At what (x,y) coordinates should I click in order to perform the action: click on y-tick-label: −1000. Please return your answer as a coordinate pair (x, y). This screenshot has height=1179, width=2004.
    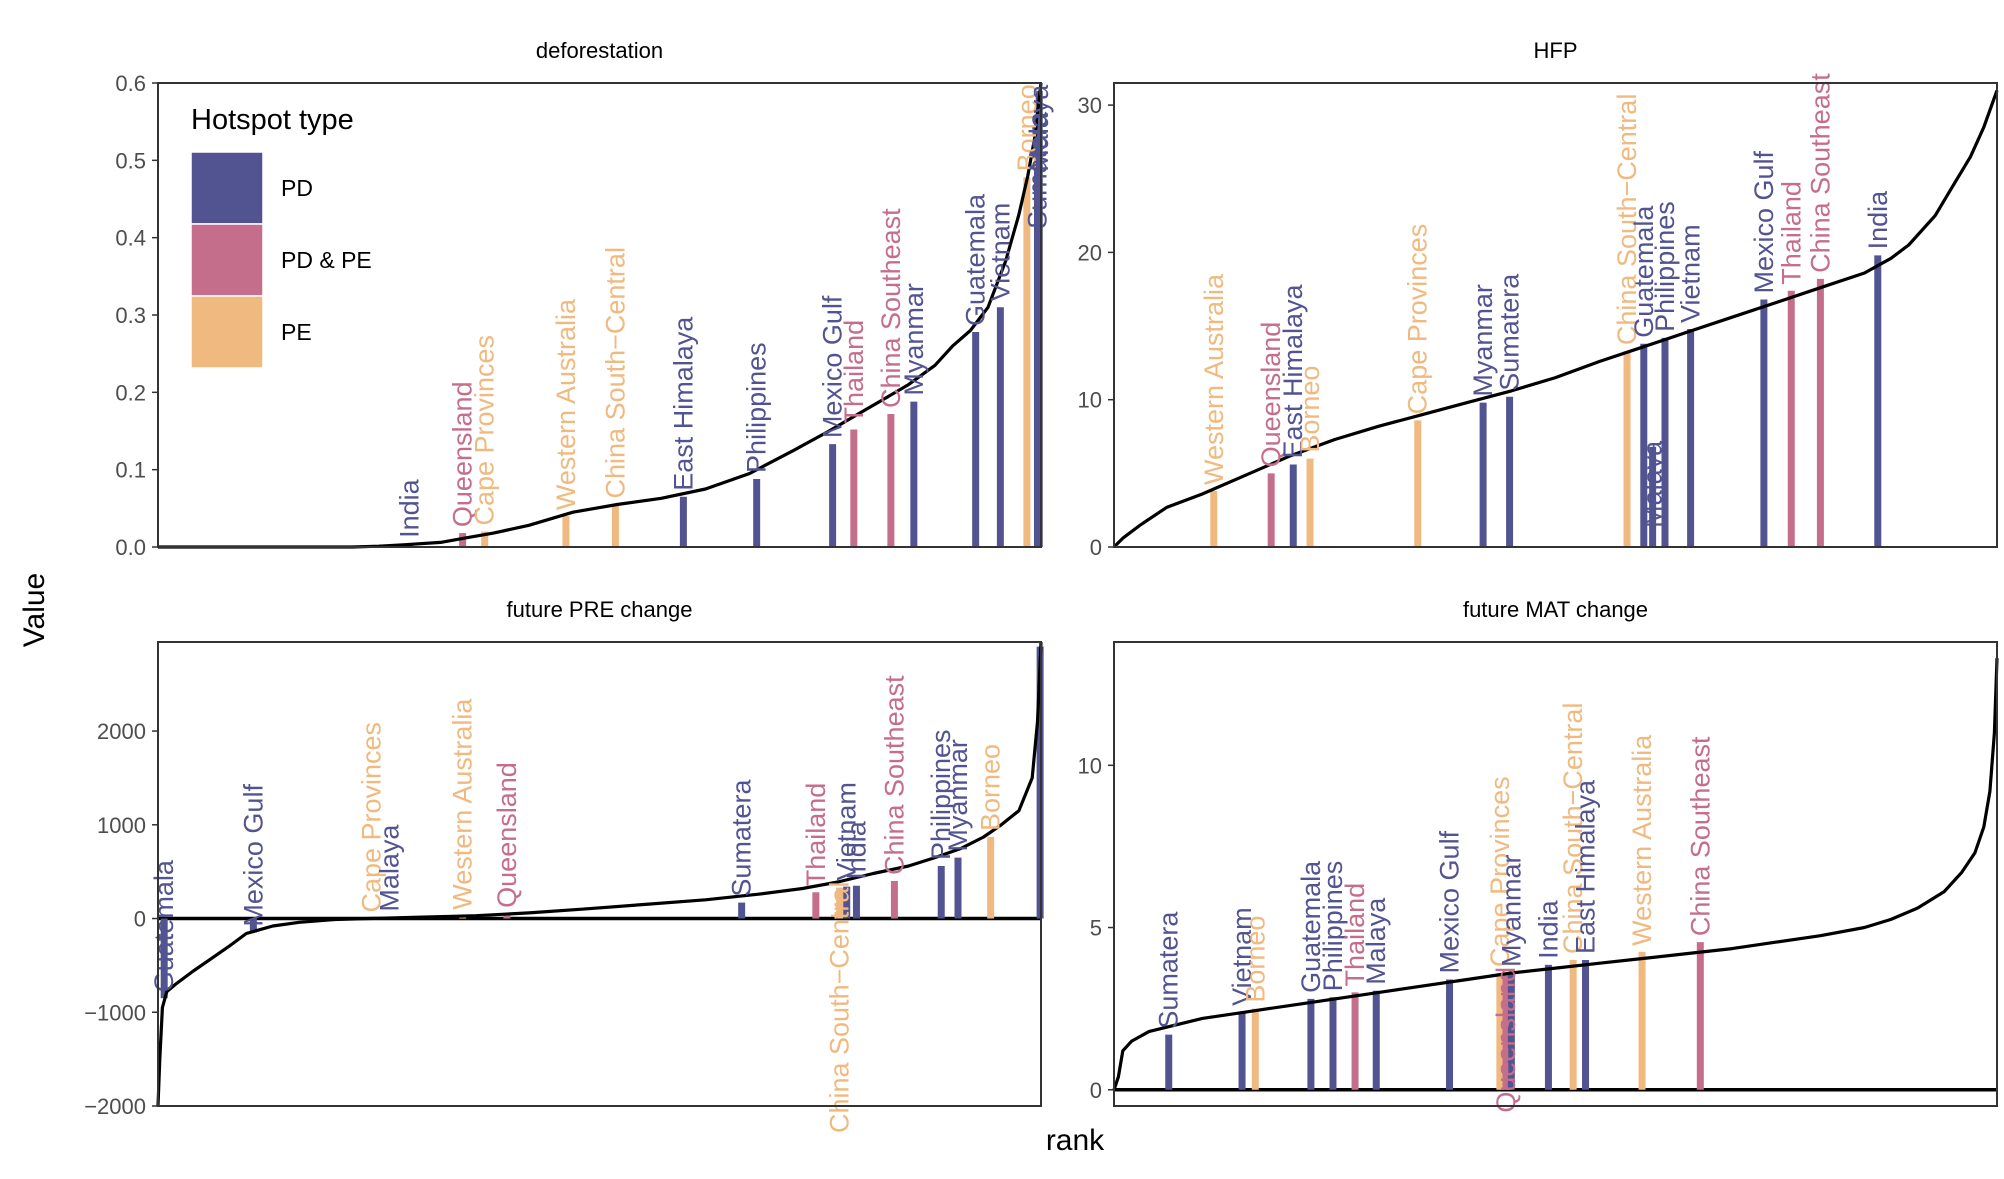
    Looking at the image, I should click on (115, 1012).